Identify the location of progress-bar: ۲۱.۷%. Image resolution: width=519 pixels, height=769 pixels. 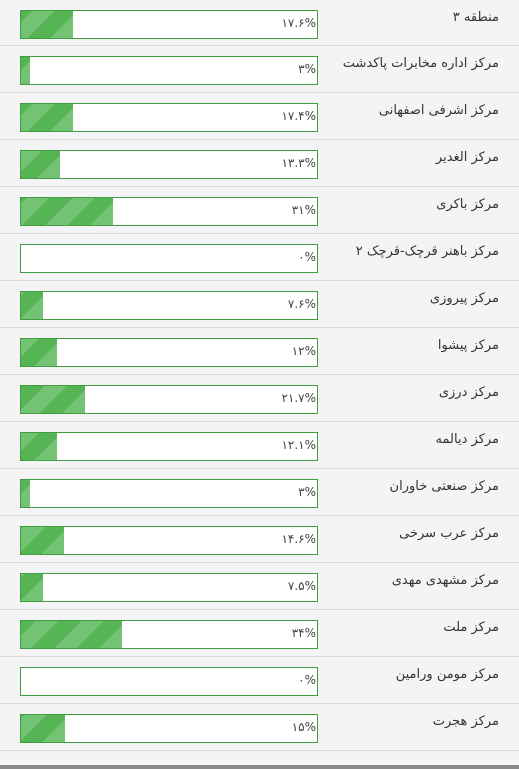
(169, 399).